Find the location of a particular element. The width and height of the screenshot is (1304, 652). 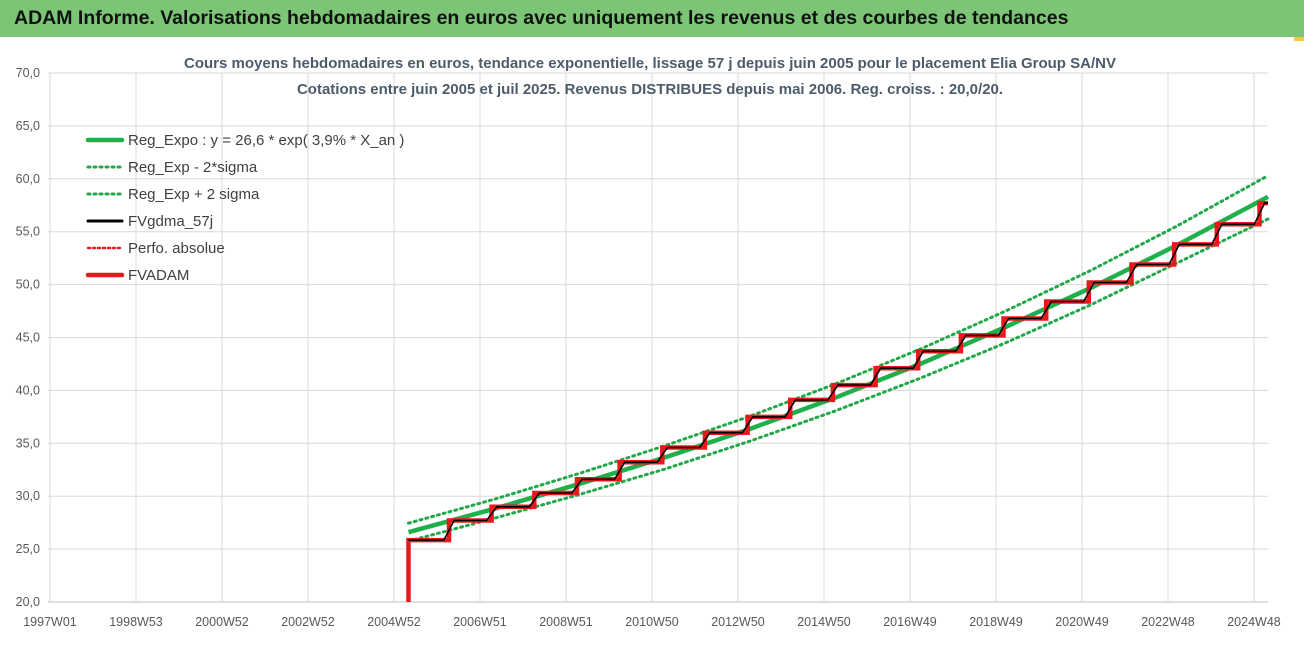

legend-label: Perfo. absolue is located at coordinates (176, 248).